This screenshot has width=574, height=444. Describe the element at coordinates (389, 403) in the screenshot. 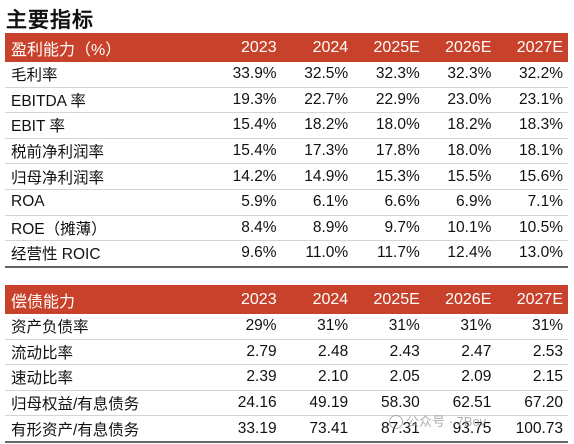

I see `cell-value: 58.30` at that location.